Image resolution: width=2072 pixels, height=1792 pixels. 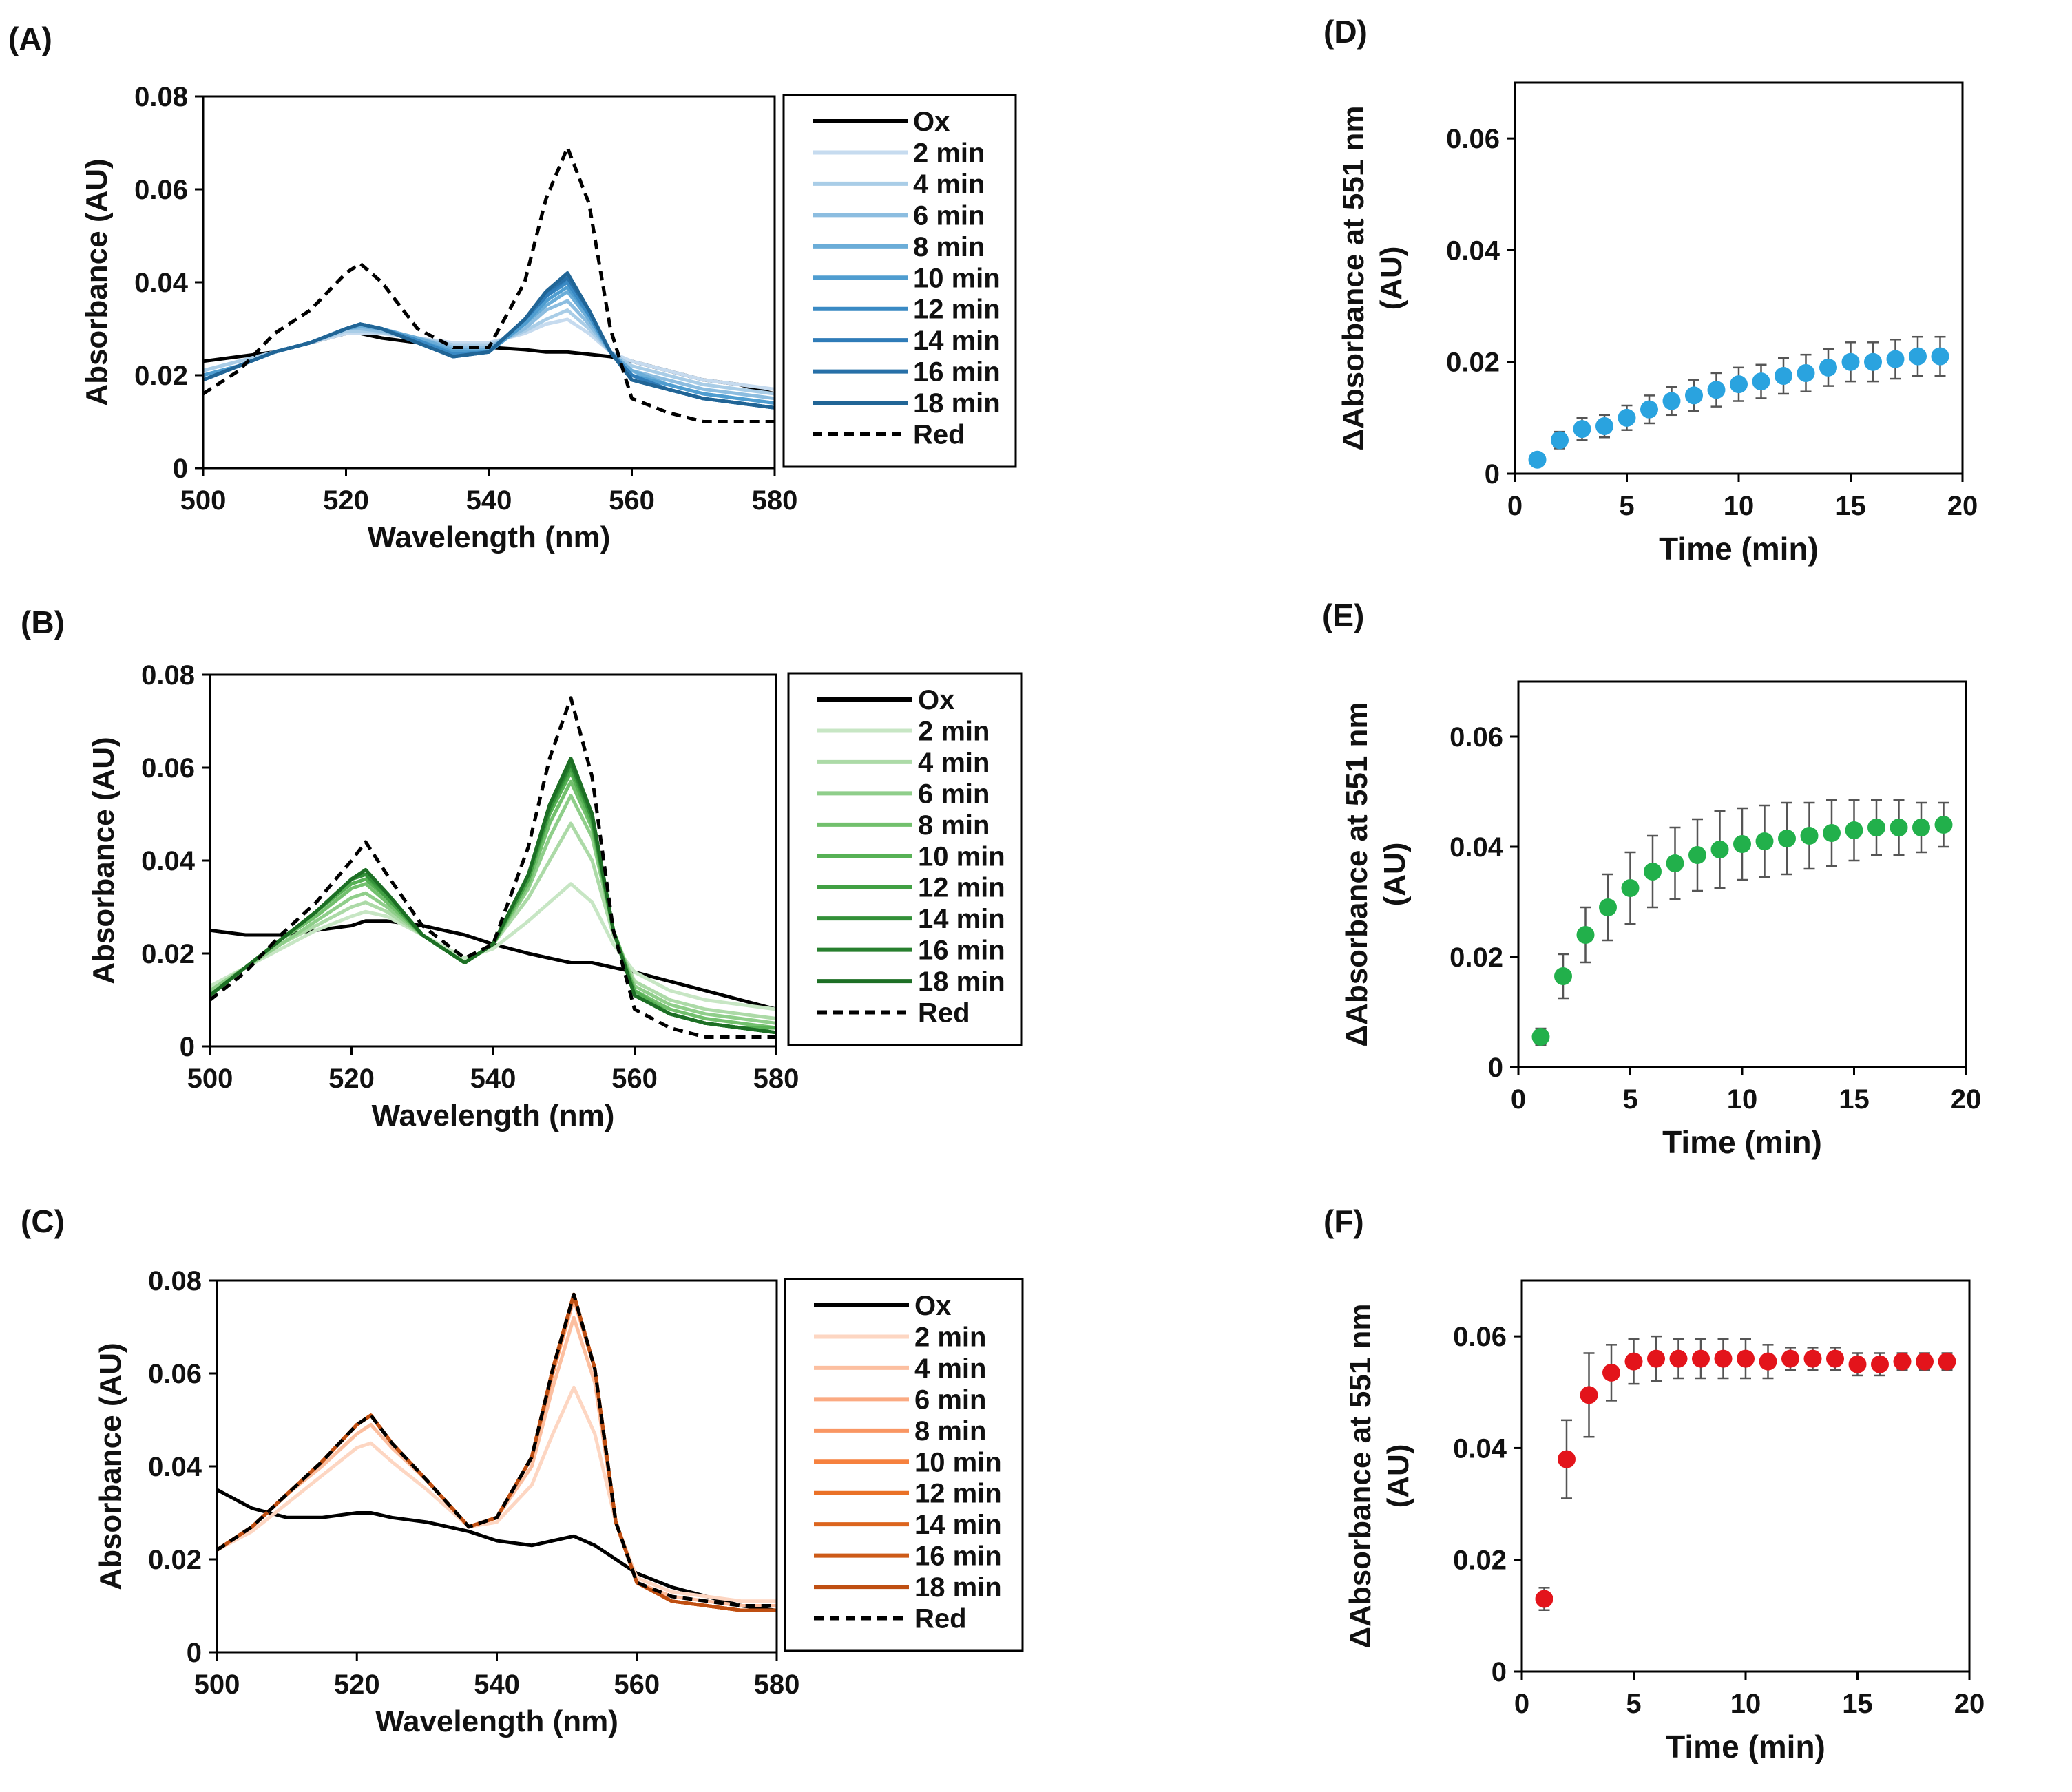 What do you see at coordinates (175, 1281) in the screenshot?
I see `y-tick-label: 0.08` at bounding box center [175, 1281].